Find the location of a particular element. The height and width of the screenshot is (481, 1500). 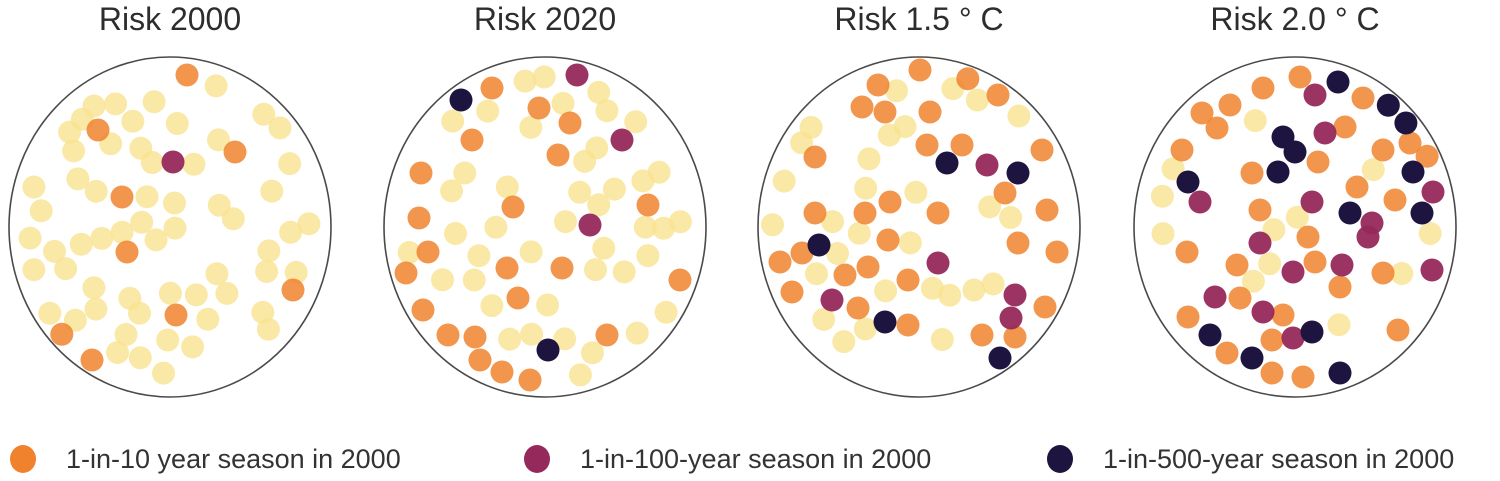

panel-title-risk-2020: Risk 2020 is located at coordinates (545, 19).